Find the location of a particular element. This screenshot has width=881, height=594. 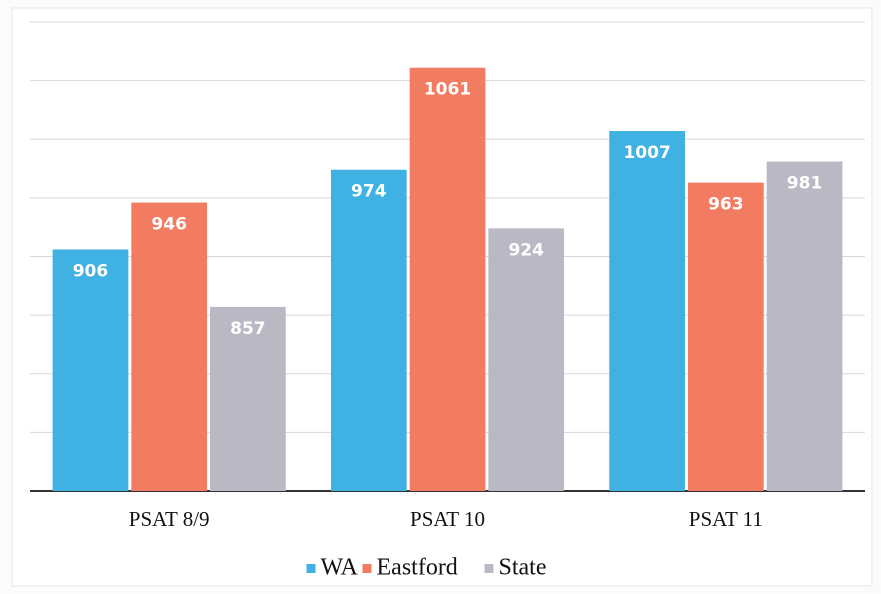

legend-label: WA is located at coordinates (340, 568).